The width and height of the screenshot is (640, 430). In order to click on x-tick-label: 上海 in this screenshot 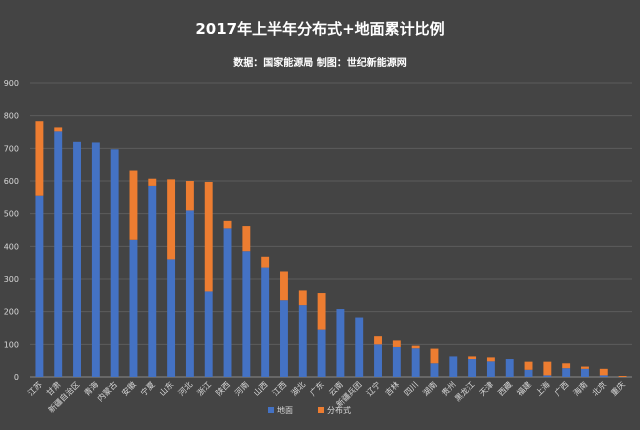, I will do `click(542, 388)`.